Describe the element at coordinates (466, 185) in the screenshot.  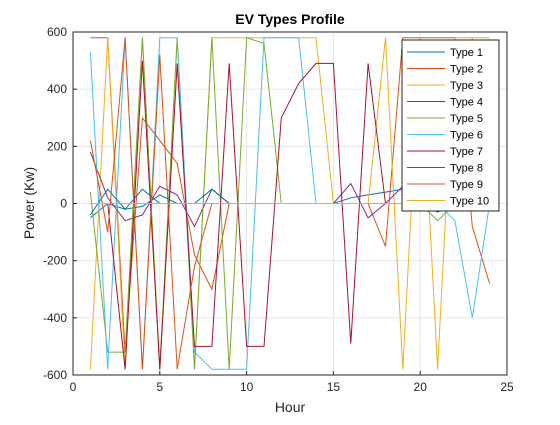
I see `legend-label: Type 9` at that location.